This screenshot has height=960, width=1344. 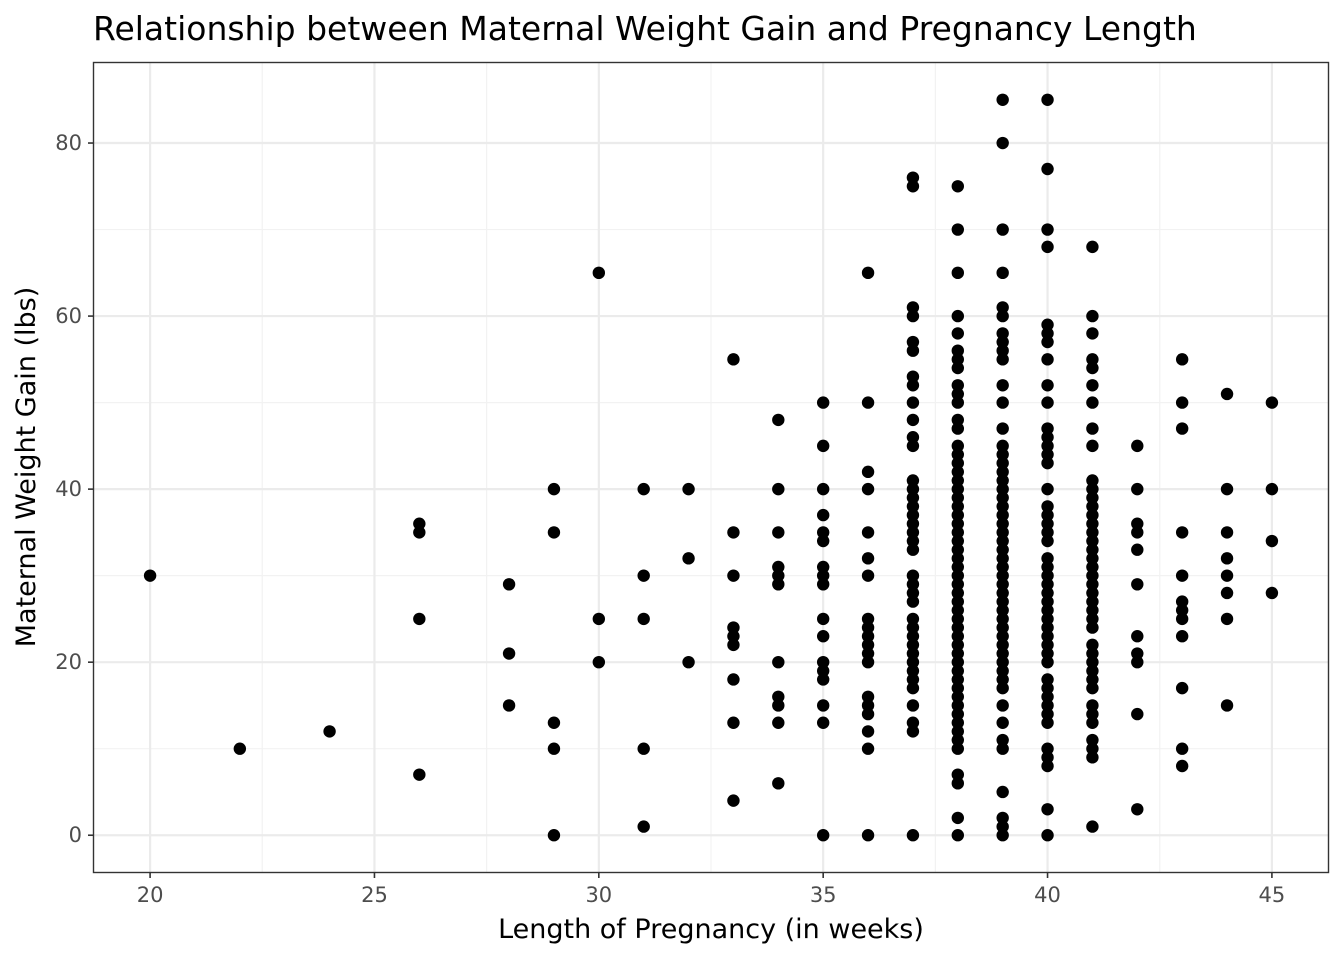 I want to click on y-tick-label: 80, so click(x=68, y=143).